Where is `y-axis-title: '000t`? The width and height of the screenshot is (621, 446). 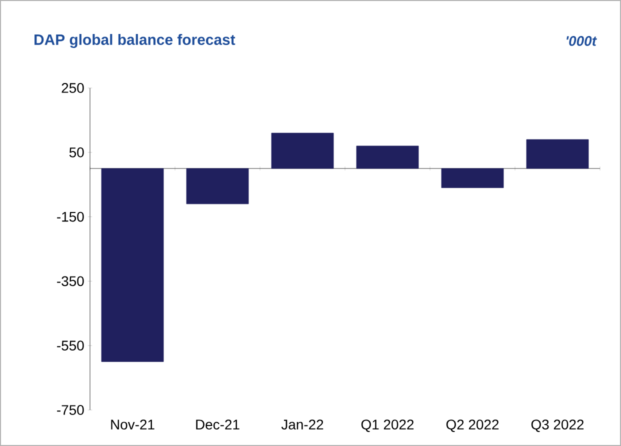 y-axis-title: '000t is located at coordinates (581, 41).